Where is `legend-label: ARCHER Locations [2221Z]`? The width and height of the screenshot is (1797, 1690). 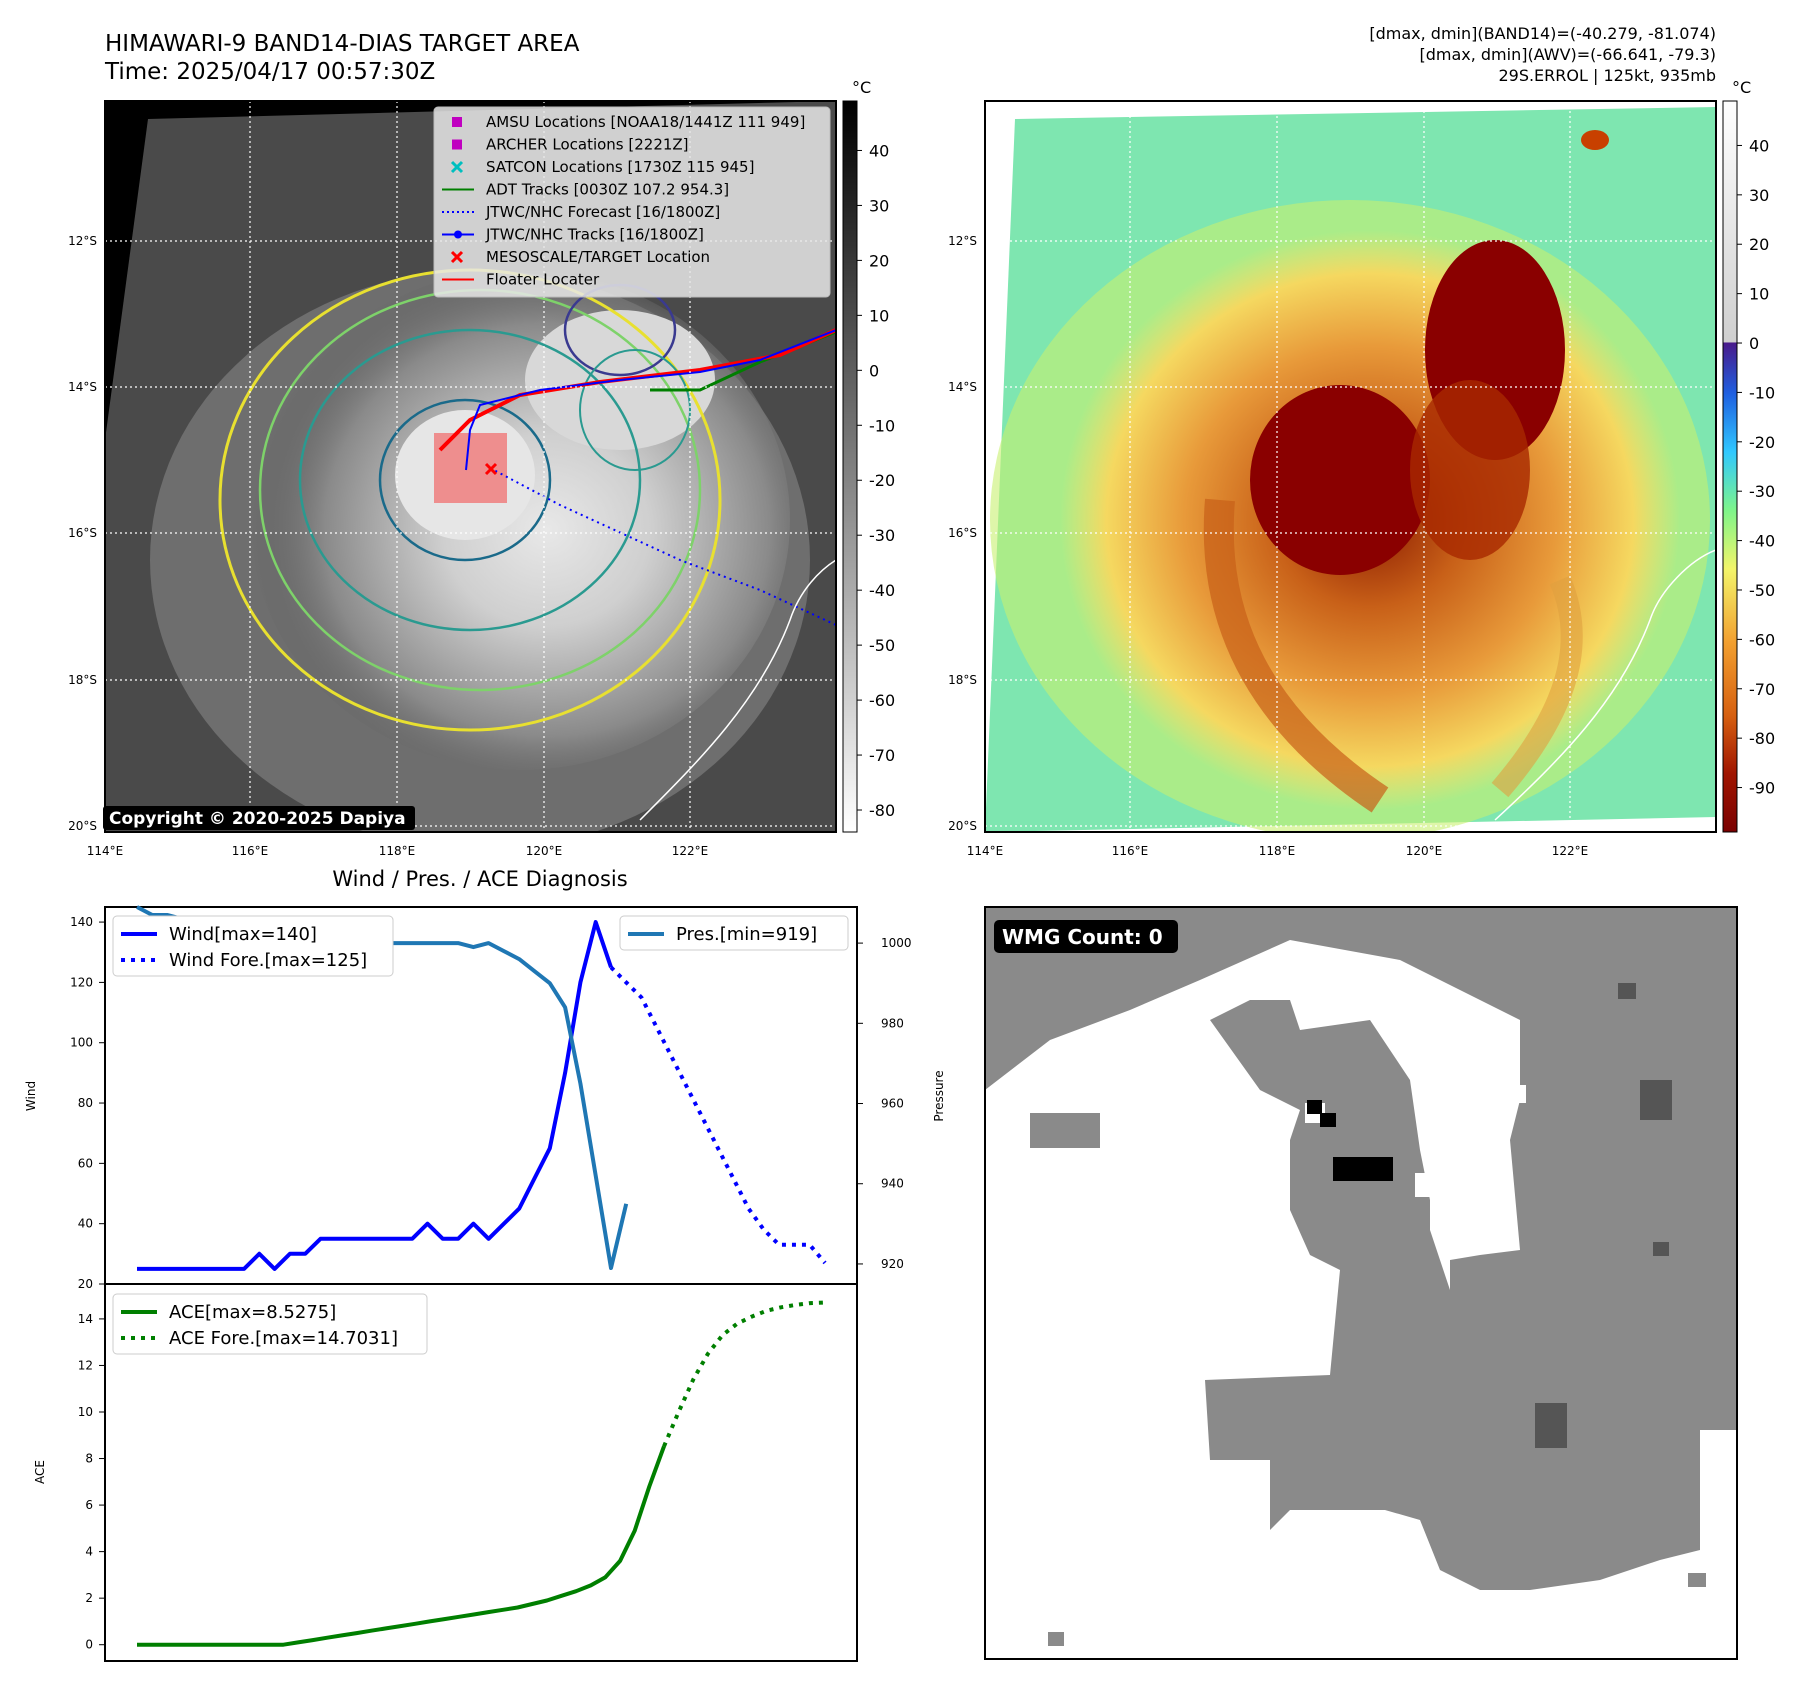 legend-label: ARCHER Locations [2221Z] is located at coordinates (587, 145).